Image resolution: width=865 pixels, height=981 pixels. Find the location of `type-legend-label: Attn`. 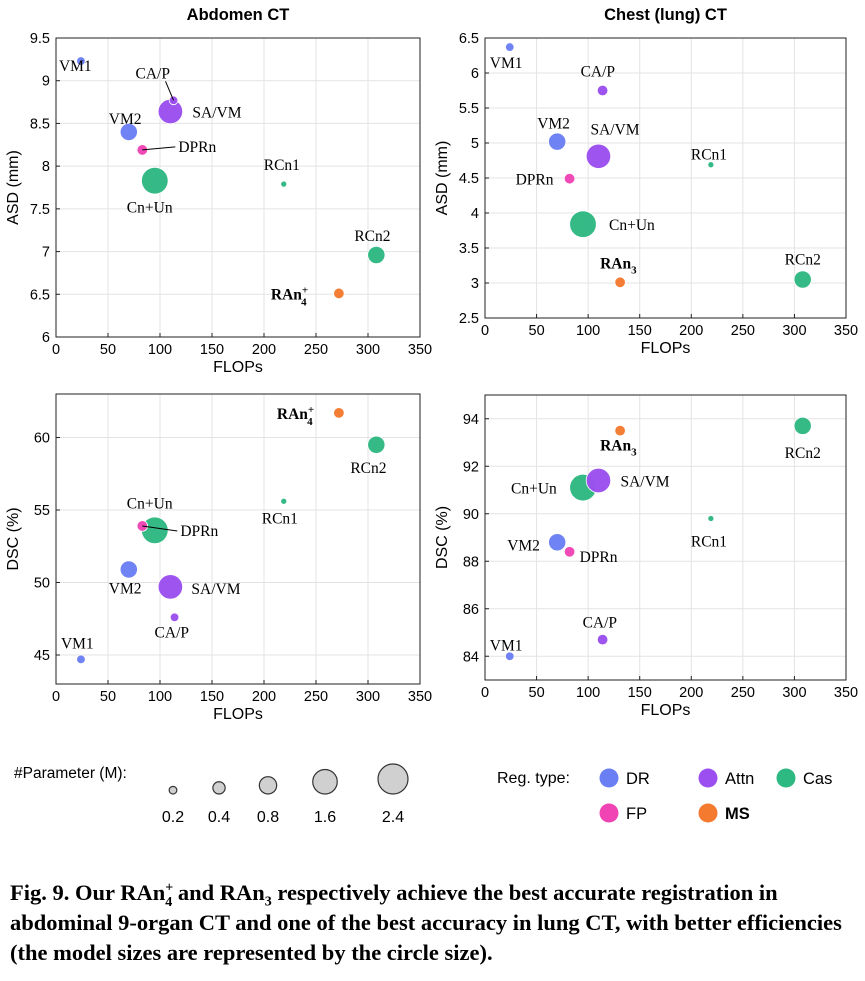

type-legend-label: Attn is located at coordinates (739, 779).